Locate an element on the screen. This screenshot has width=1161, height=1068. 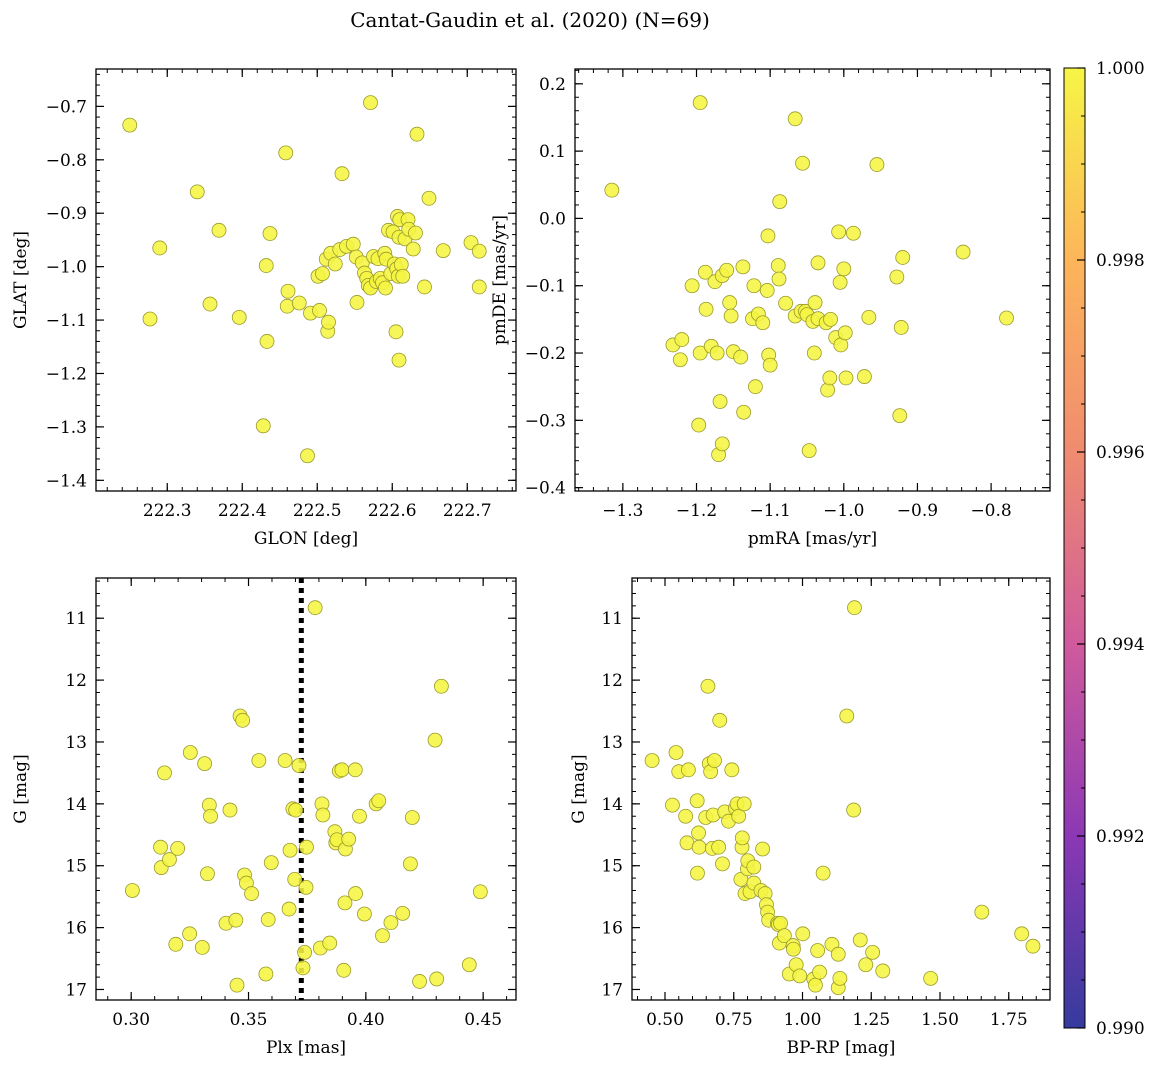
x-tick-label: −1.3 is located at coordinates (622, 511).